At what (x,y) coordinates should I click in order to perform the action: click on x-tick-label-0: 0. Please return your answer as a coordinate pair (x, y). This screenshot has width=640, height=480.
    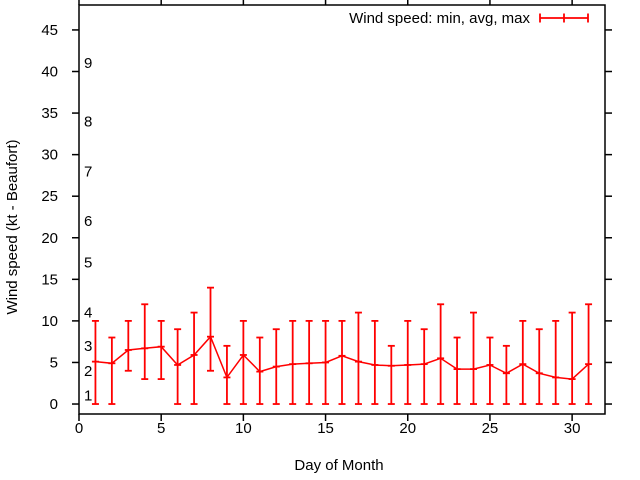
    Looking at the image, I should click on (79, 428).